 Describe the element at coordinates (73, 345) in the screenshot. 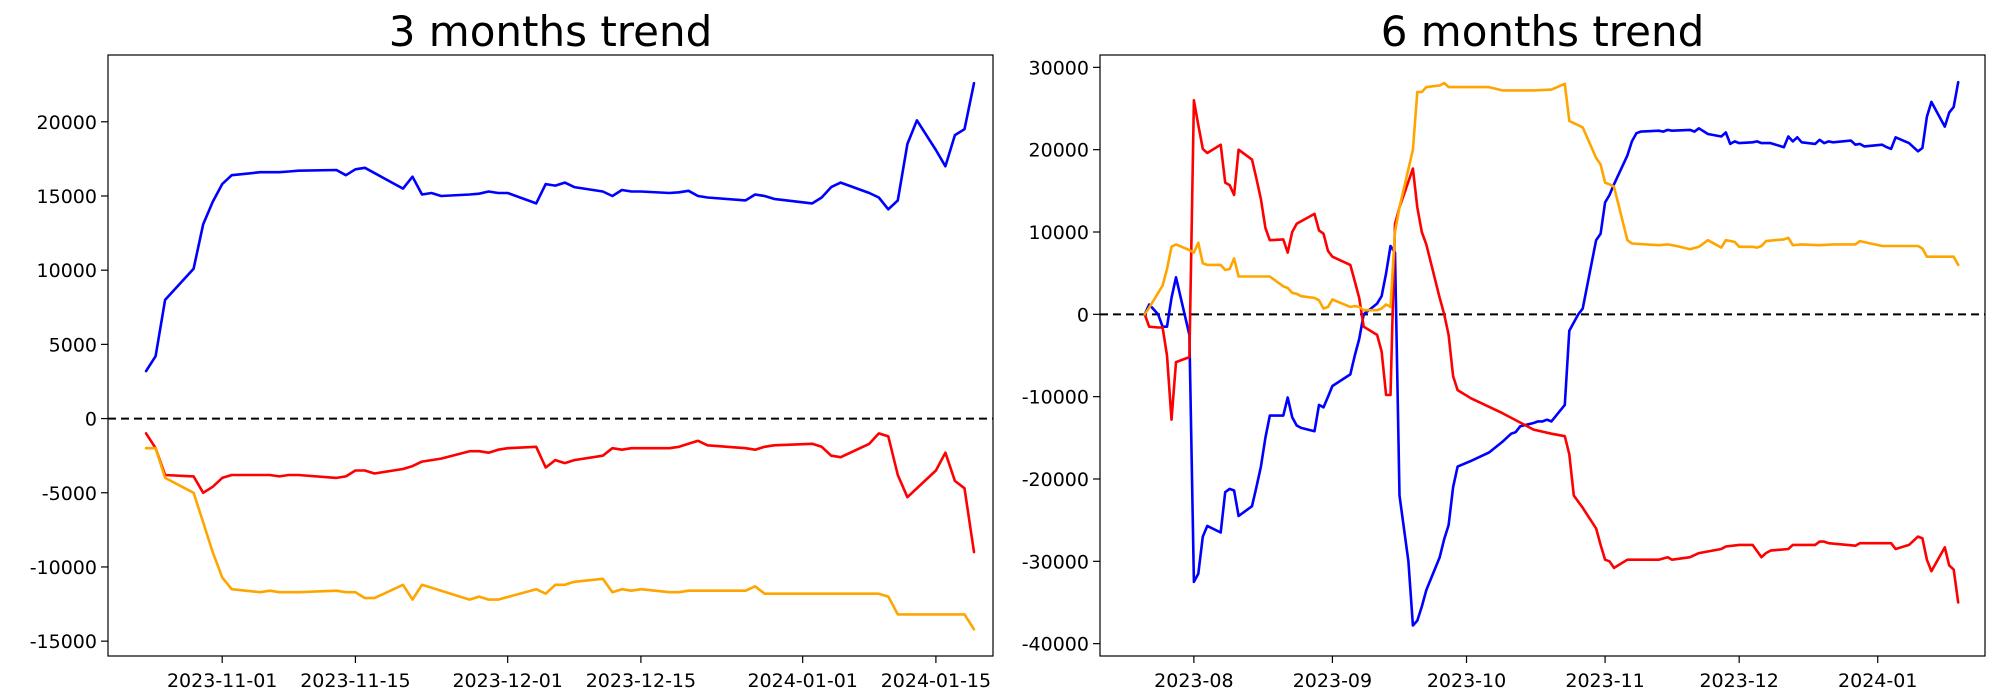

I see `y-tick-label: 5000` at that location.